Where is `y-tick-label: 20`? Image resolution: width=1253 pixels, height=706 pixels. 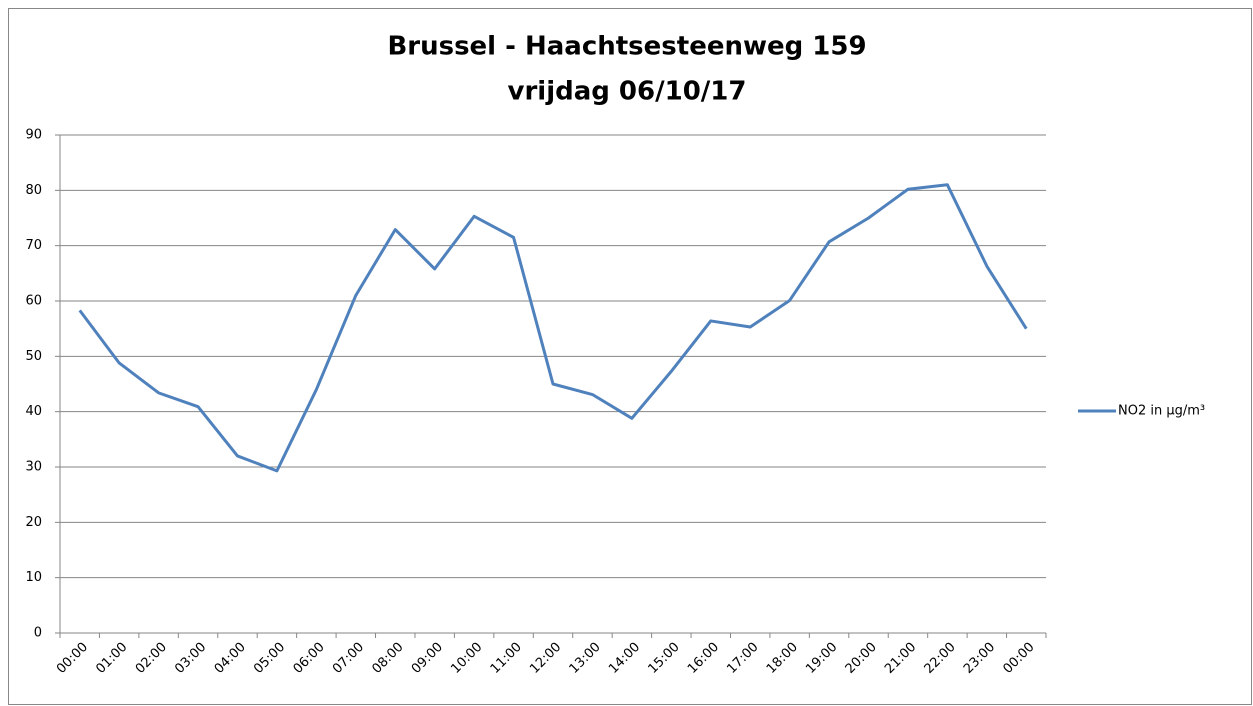 y-tick-label: 20 is located at coordinates (33, 522).